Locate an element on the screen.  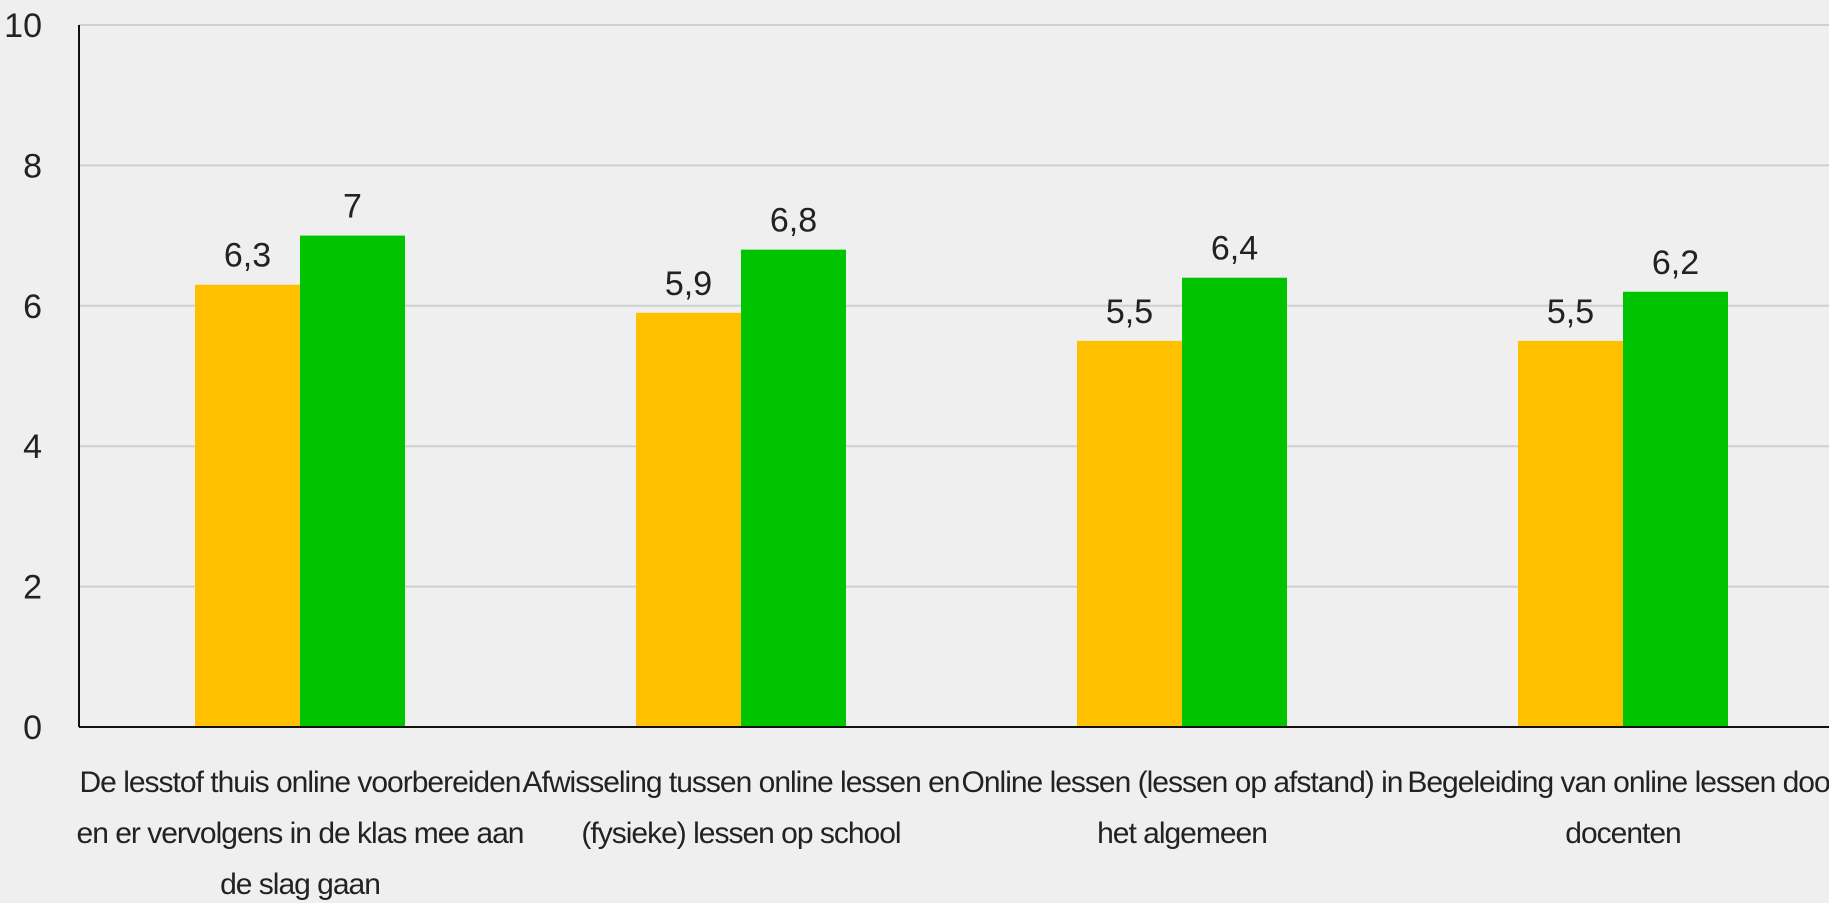
x-category-label: het algemeen is located at coordinates (1182, 833).